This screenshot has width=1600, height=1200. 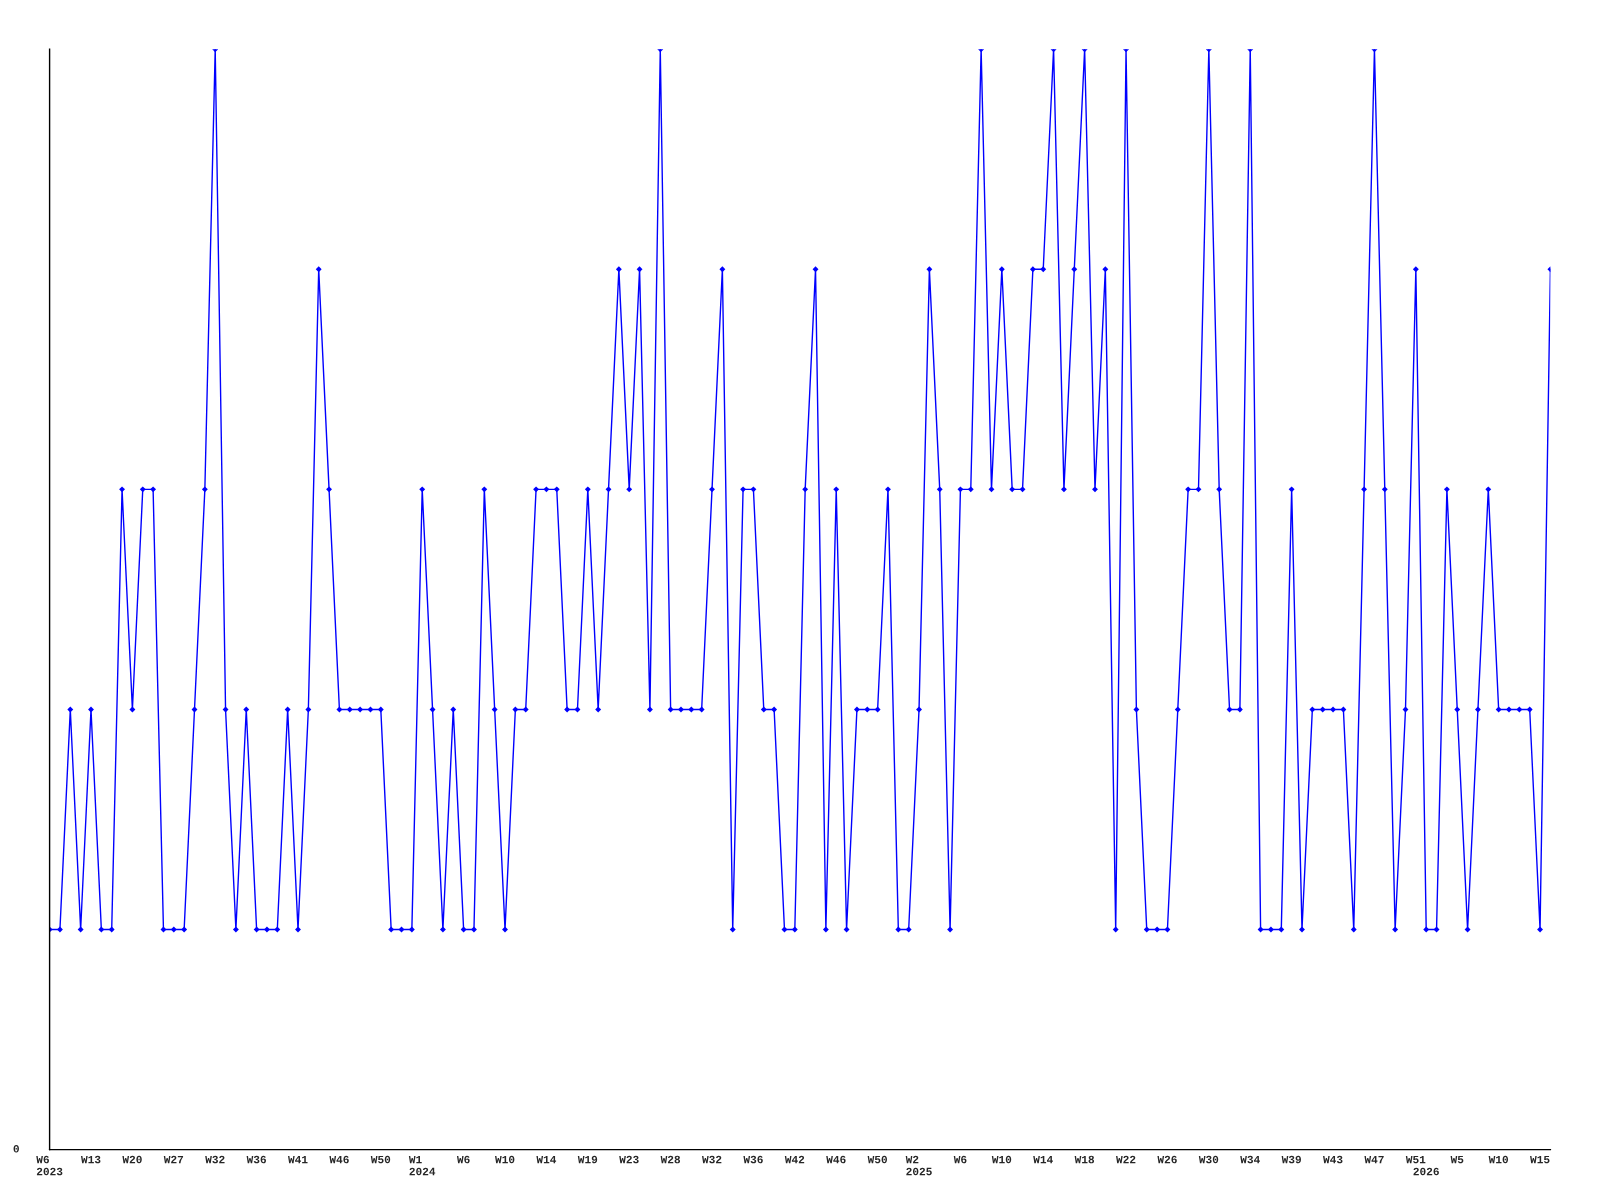 I want to click on x-tick-label: W43, so click(x=1333, y=1159).